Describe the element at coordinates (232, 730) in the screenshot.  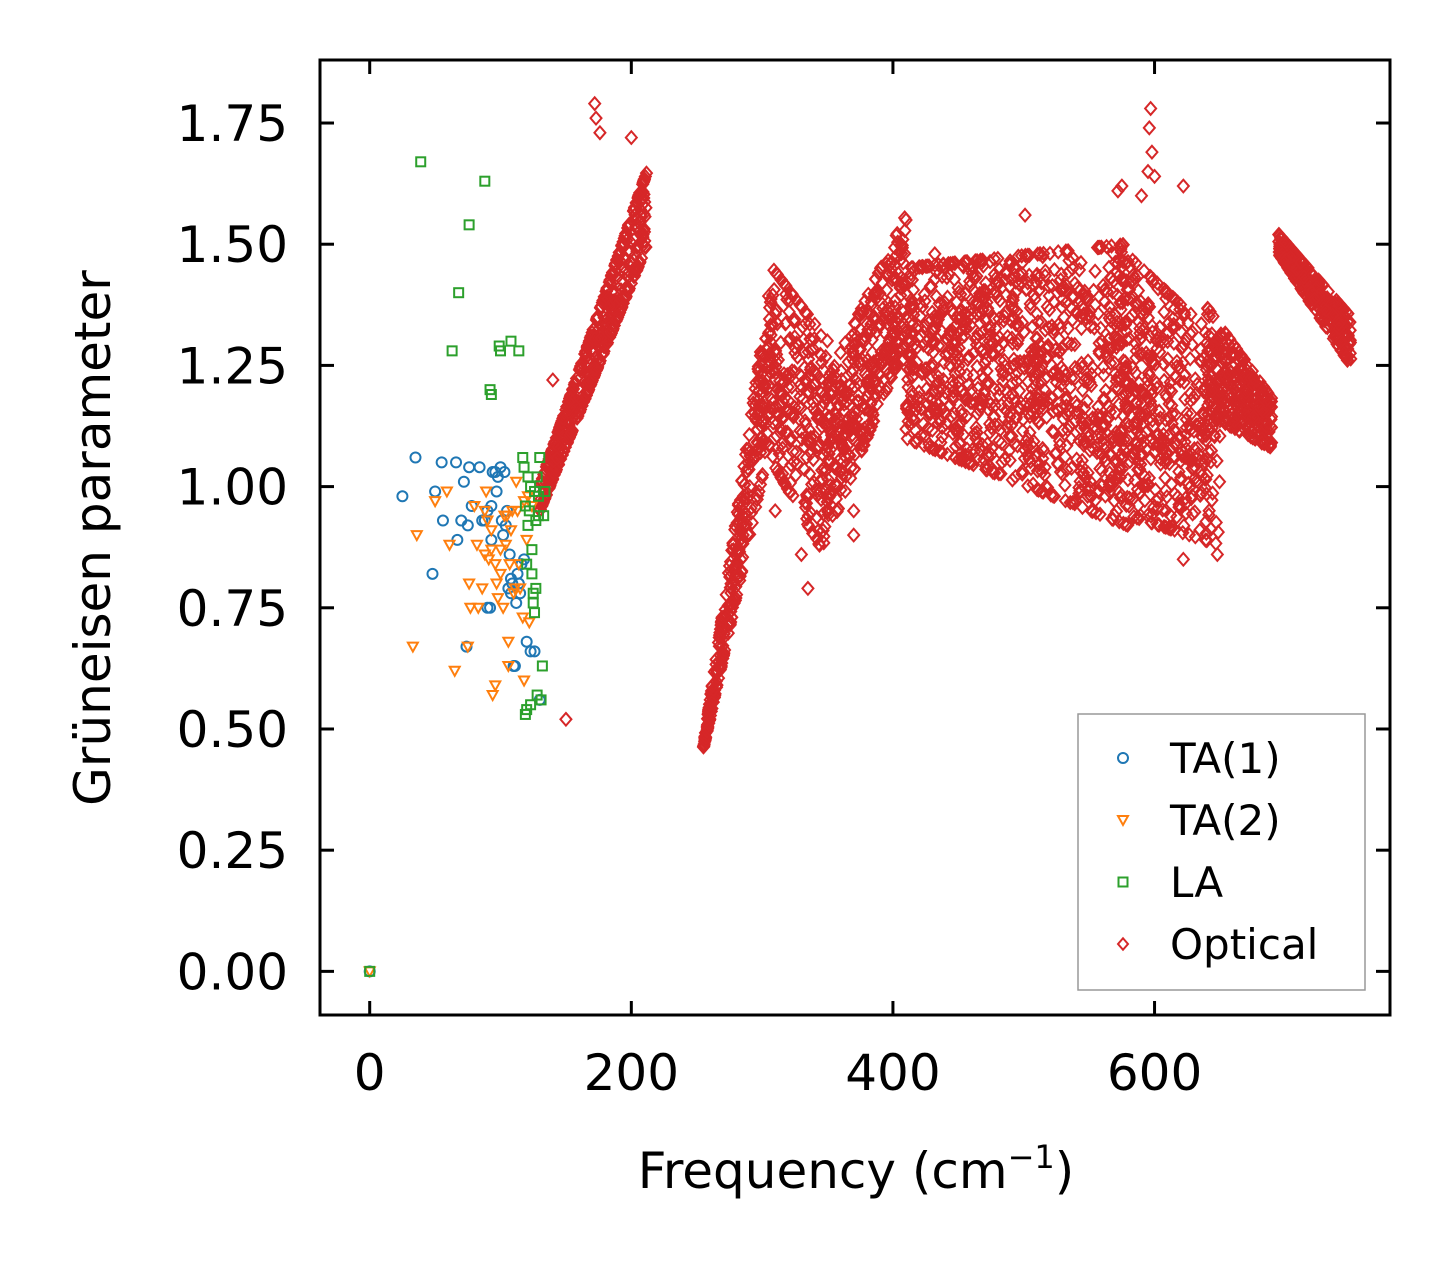
I see `y-tick-label: 0.50` at that location.